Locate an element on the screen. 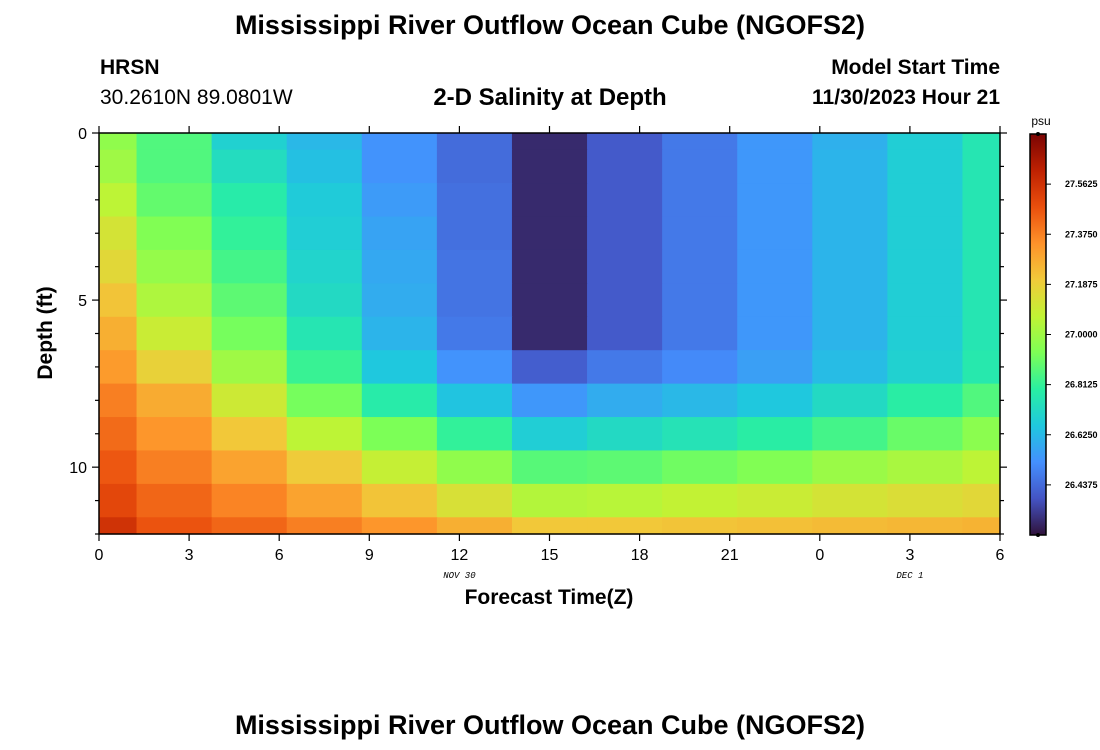 The width and height of the screenshot is (1100, 750). y-axis-label: Depth (ft) is located at coordinates (45, 332).